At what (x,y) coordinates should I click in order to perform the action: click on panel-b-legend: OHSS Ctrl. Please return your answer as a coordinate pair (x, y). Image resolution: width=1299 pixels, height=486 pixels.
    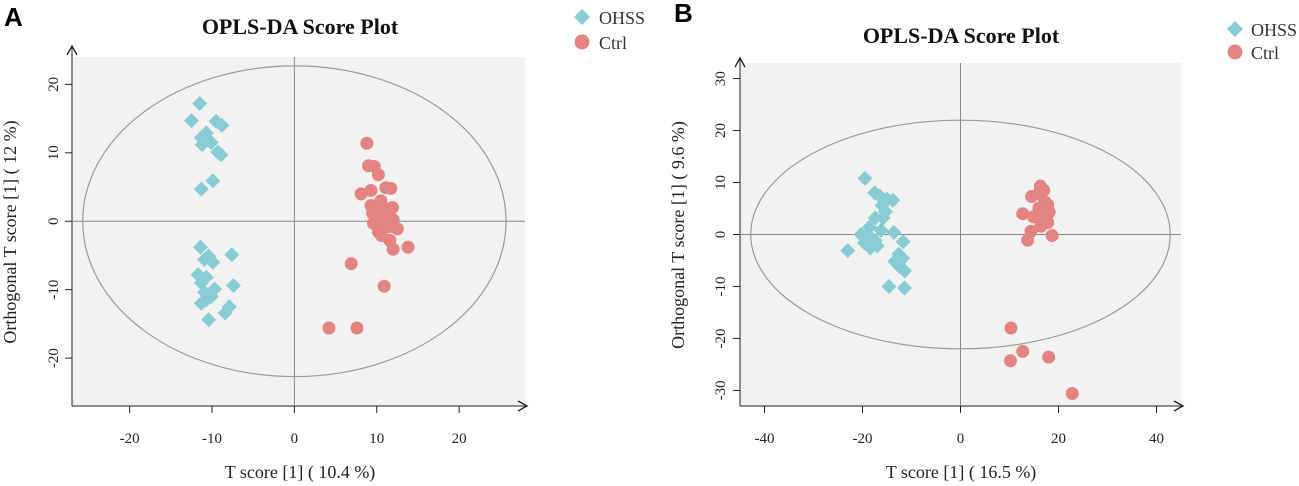
    Looking at the image, I should click on (1262, 41).